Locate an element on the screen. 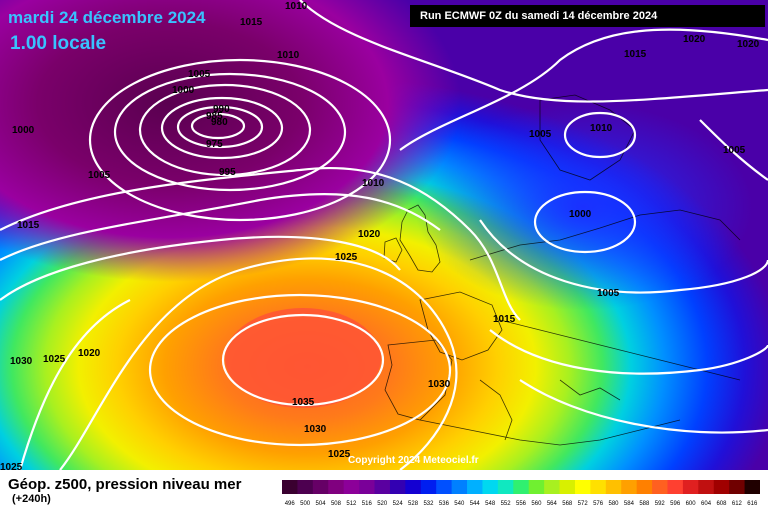  legend-tick-label: 612 is located at coordinates (737, 504).